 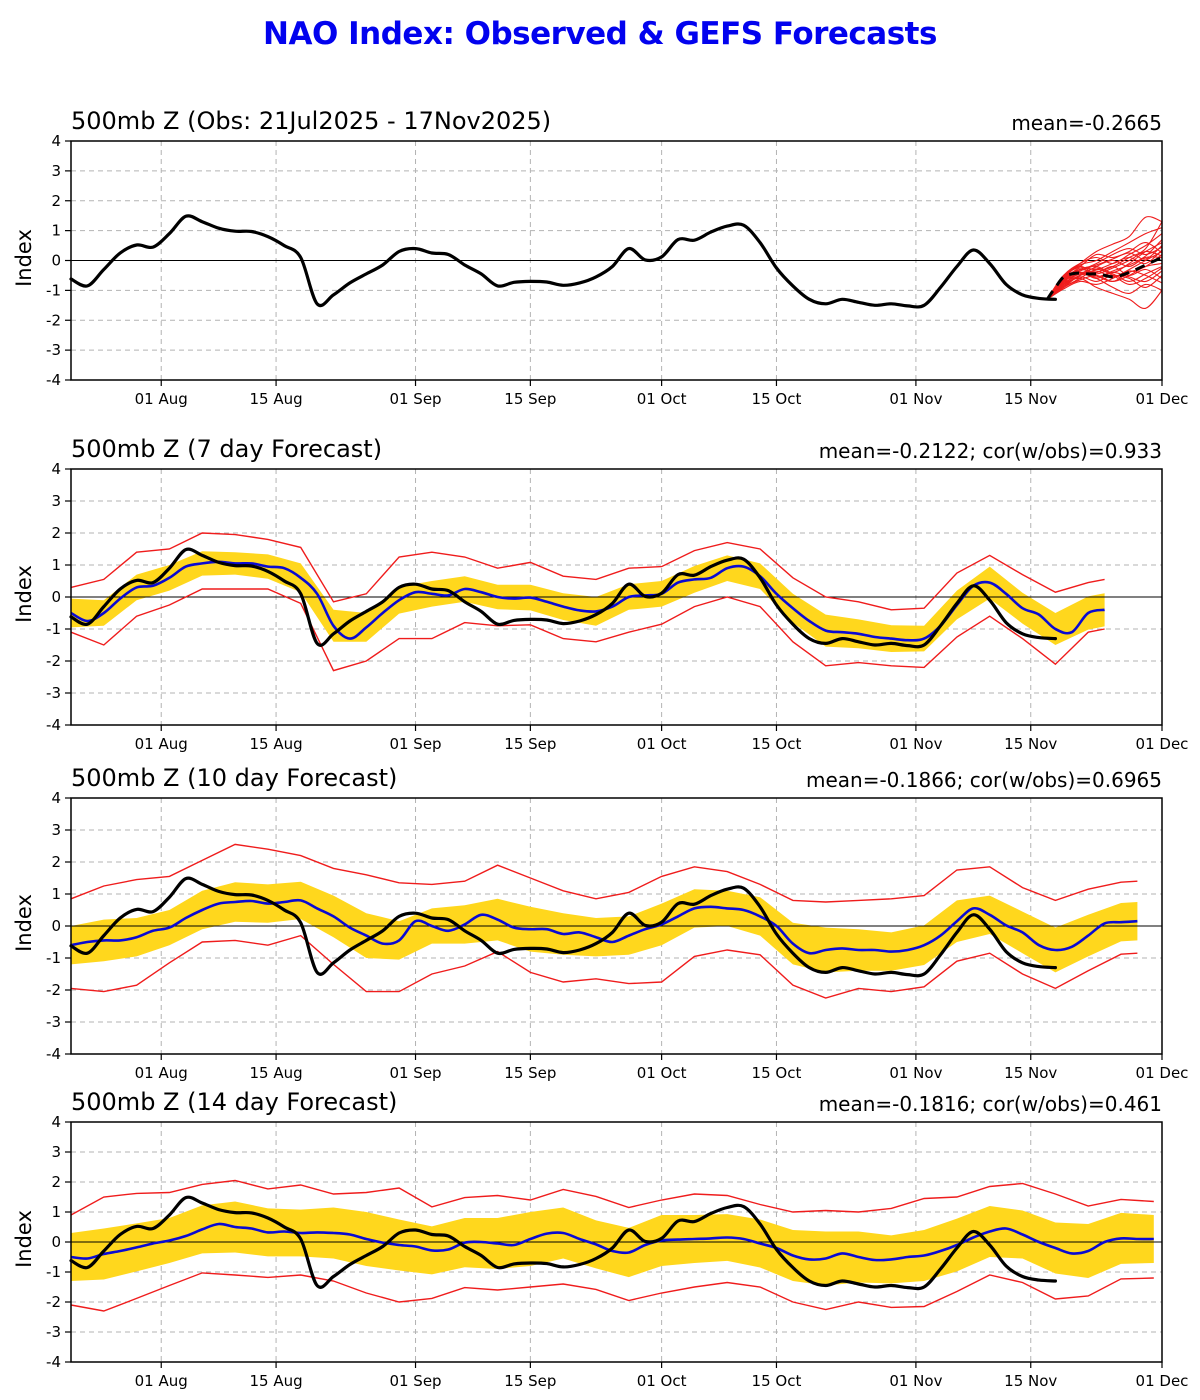 I want to click on chart-title: NAO Index: Observed & GEFS Forecasts, so click(x=600, y=34).